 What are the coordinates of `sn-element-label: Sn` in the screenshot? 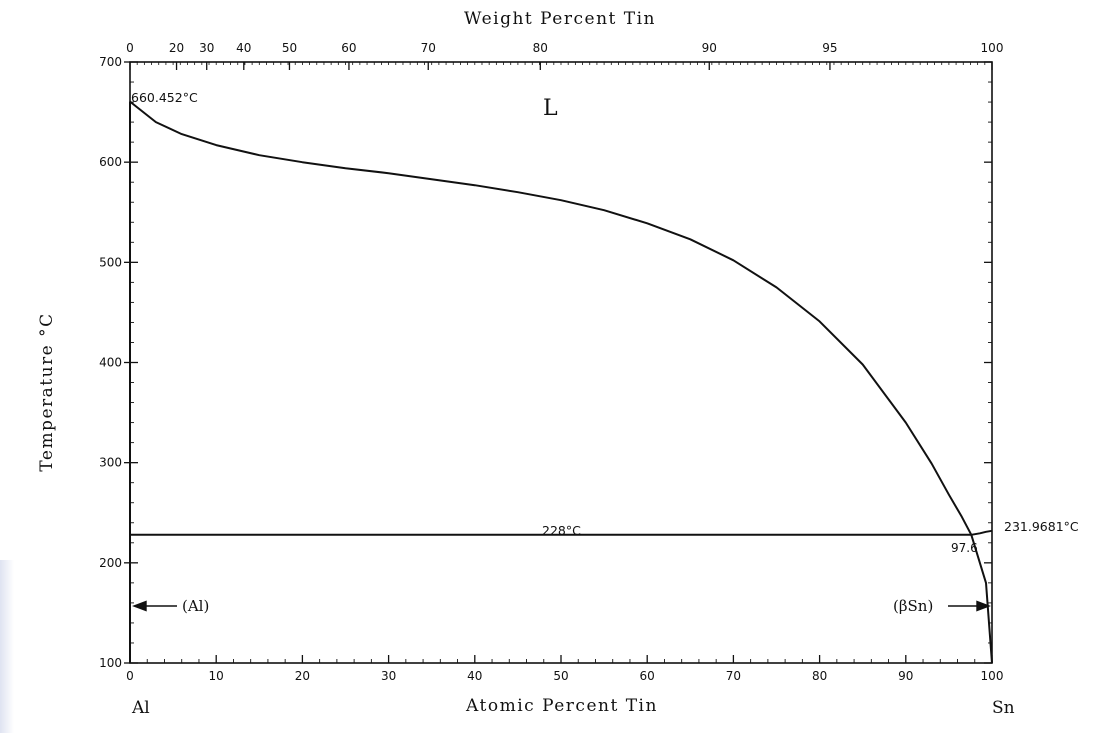 It's located at (1003, 708).